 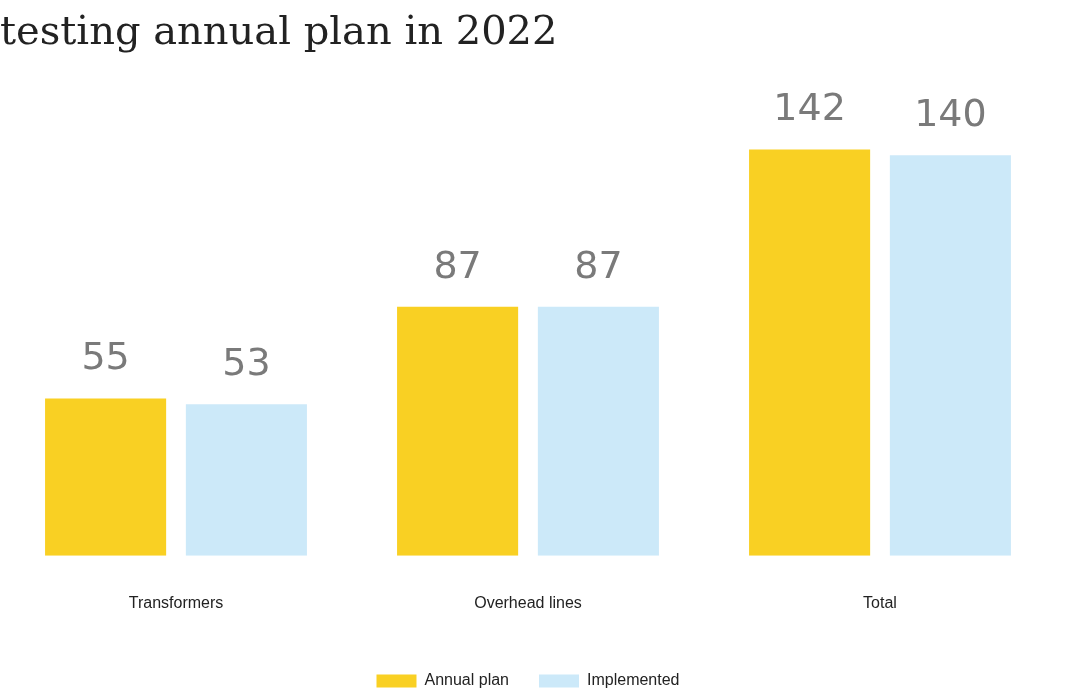 What do you see at coordinates (880, 602) in the screenshot?
I see `x-tick-label: Total` at bounding box center [880, 602].